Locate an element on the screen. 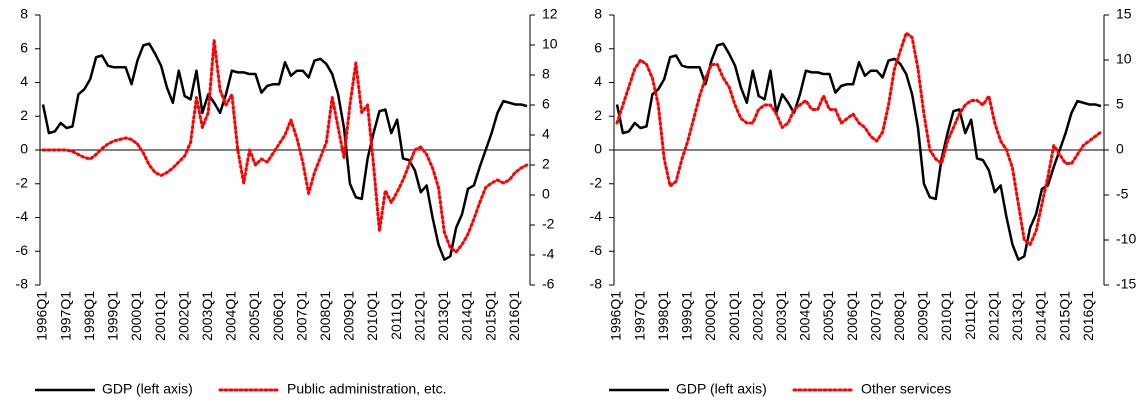 The height and width of the screenshot is (410, 1148). y2-tick-label: 2 is located at coordinates (546, 164).